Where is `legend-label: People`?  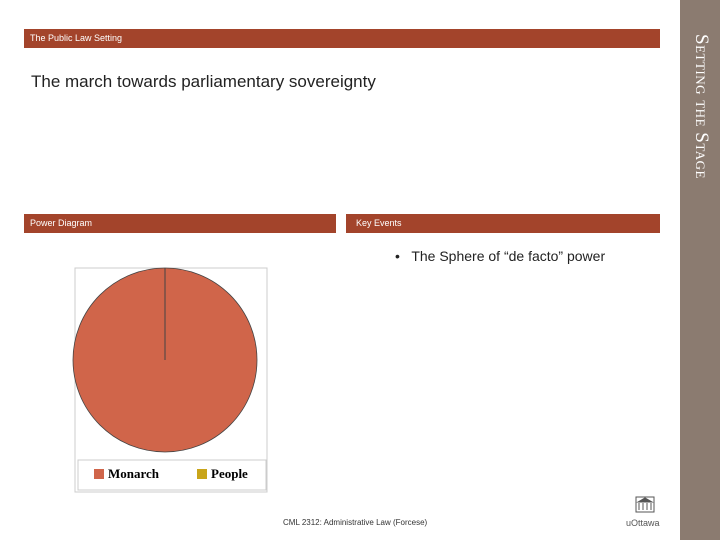 legend-label: People is located at coordinates (229, 473).